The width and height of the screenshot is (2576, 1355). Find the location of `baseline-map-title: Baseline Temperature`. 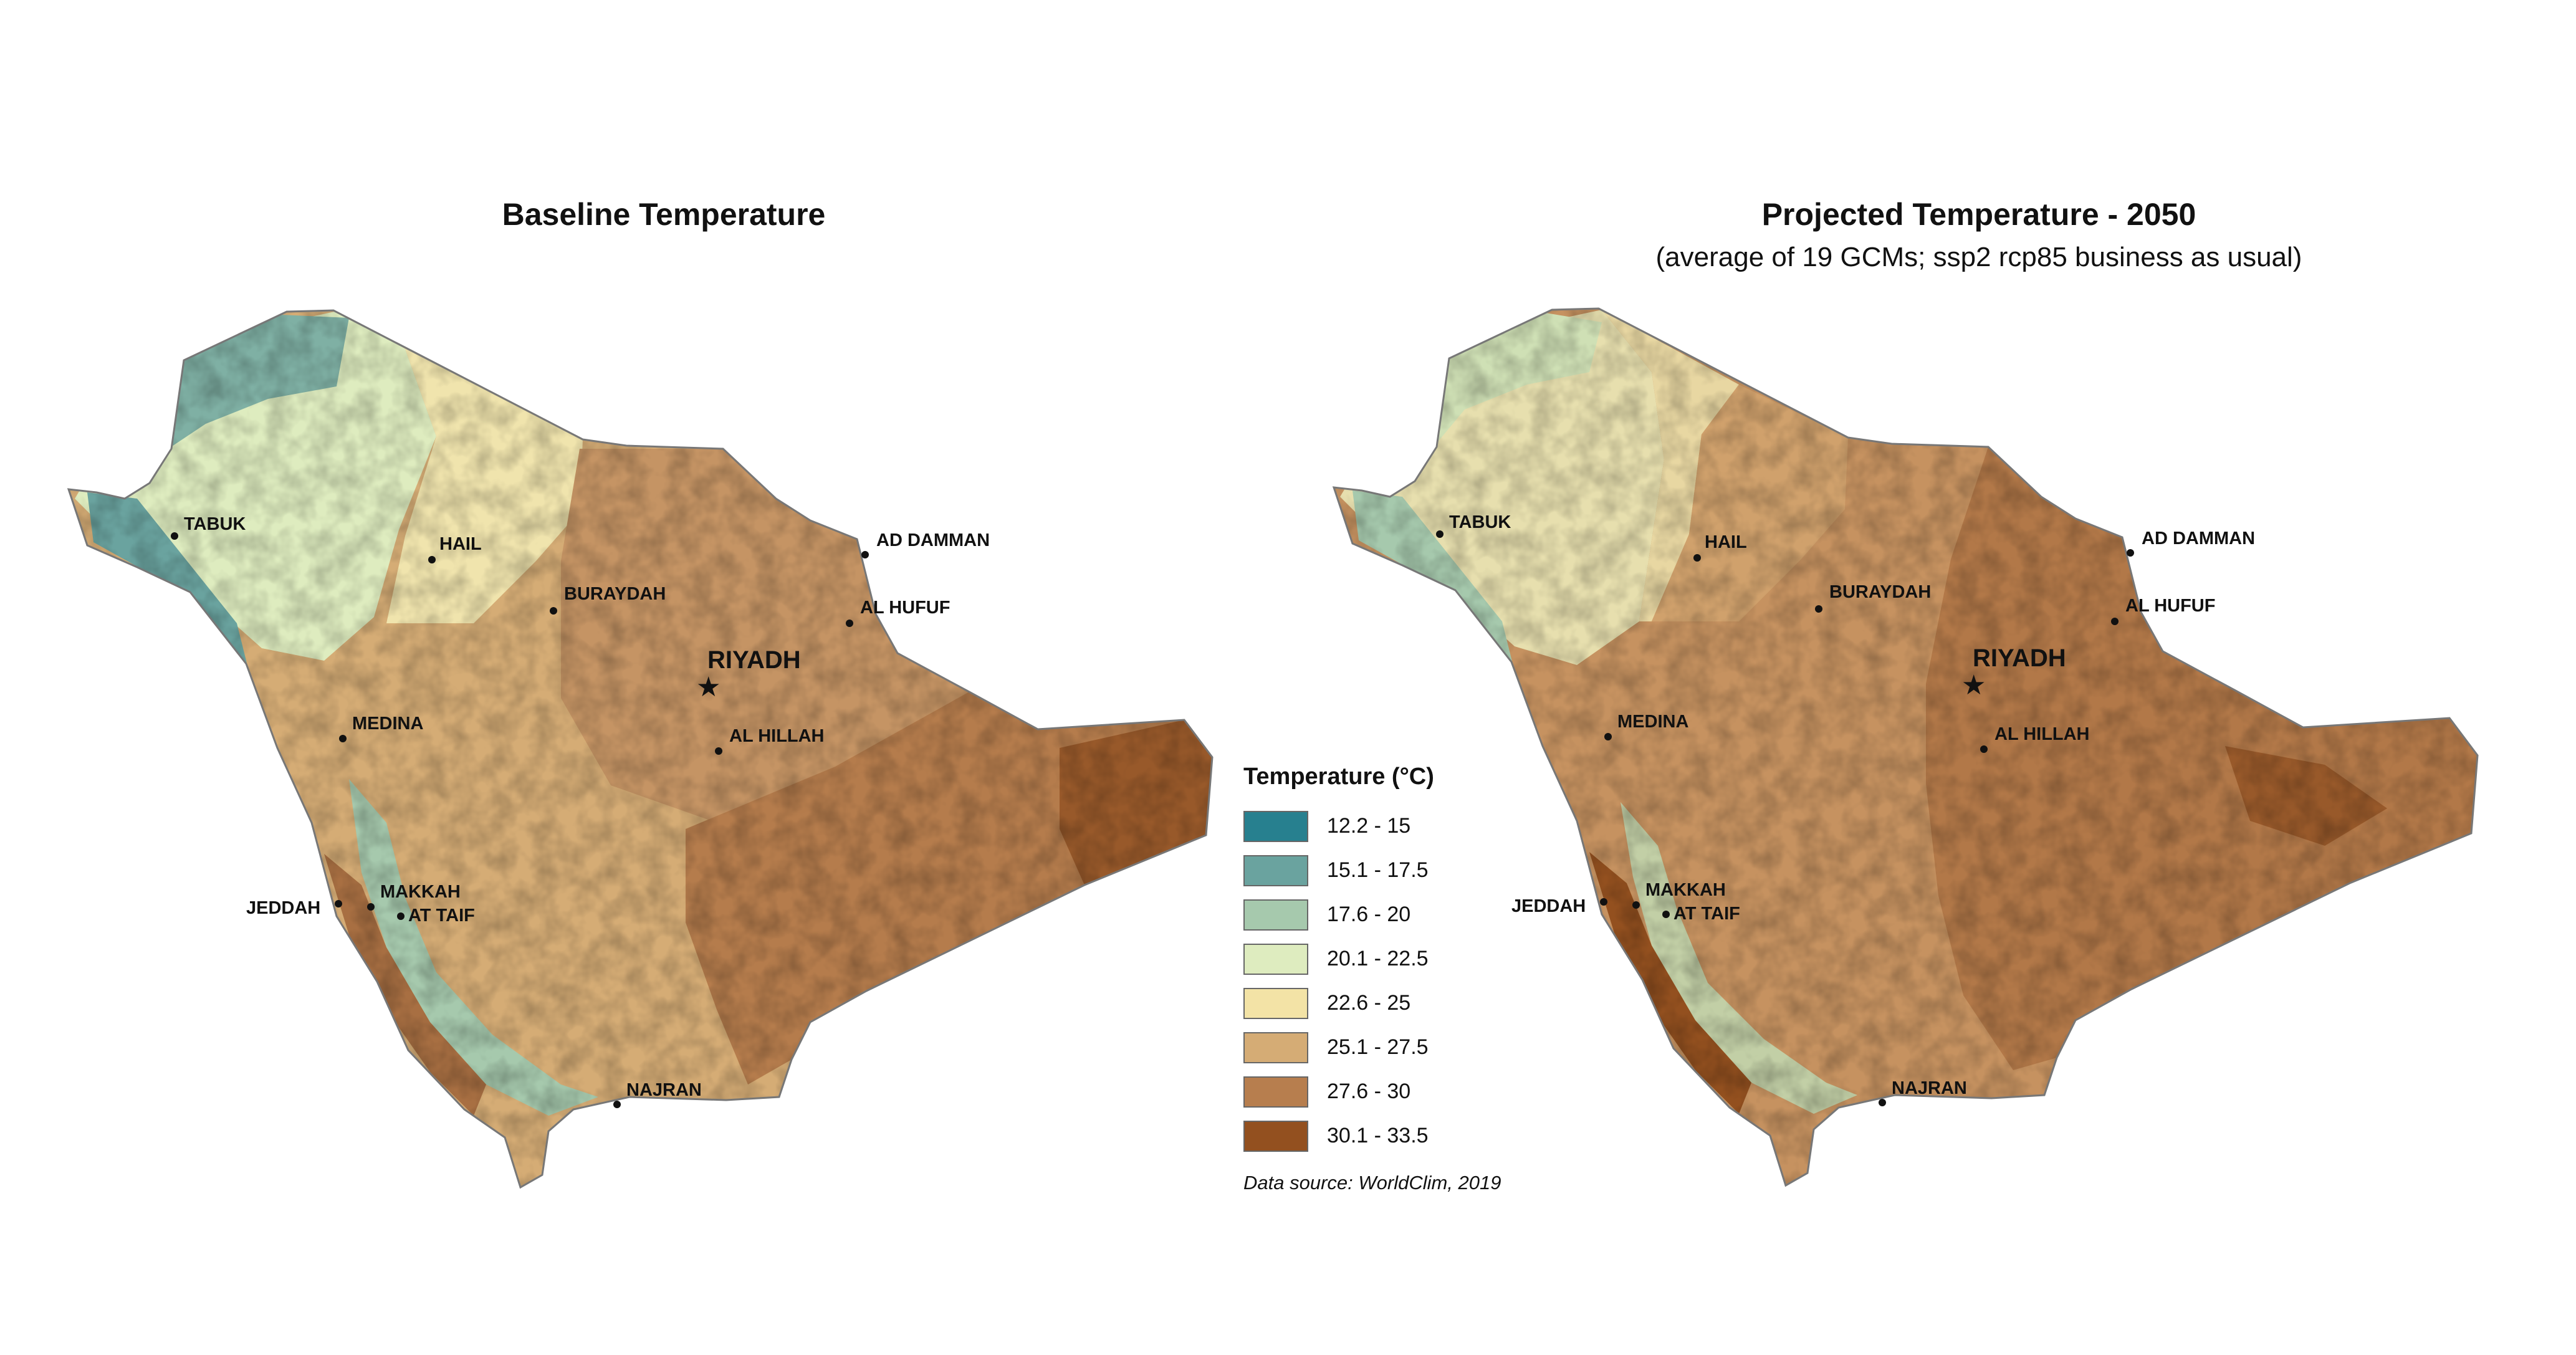

baseline-map-title: Baseline Temperature is located at coordinates (664, 214).